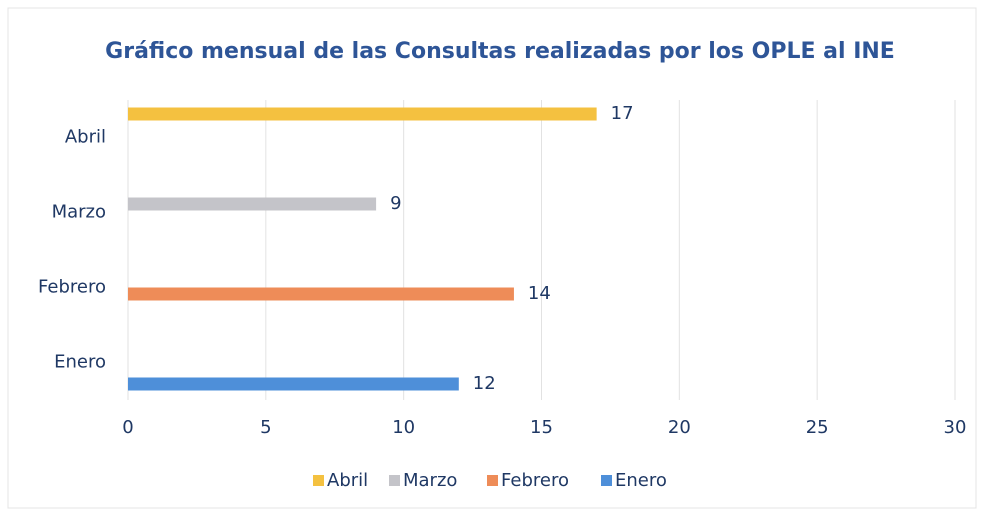  I want to click on legend-label: Febrero, so click(535, 480).